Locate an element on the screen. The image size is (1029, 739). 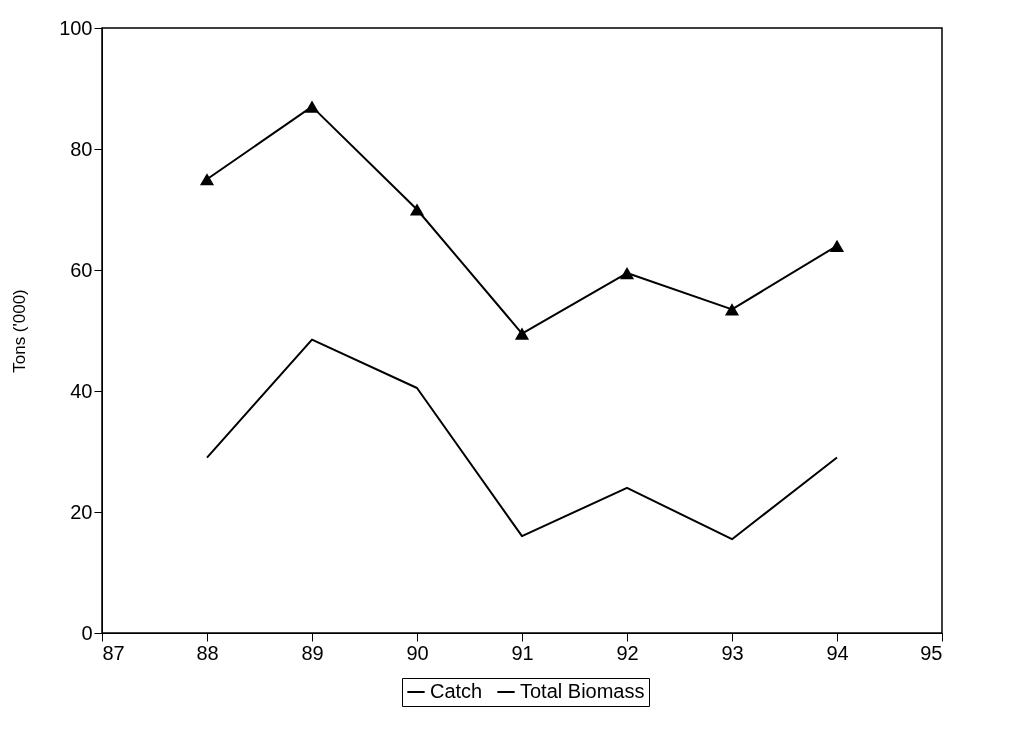
x-tick-label: 92 is located at coordinates (627, 652).